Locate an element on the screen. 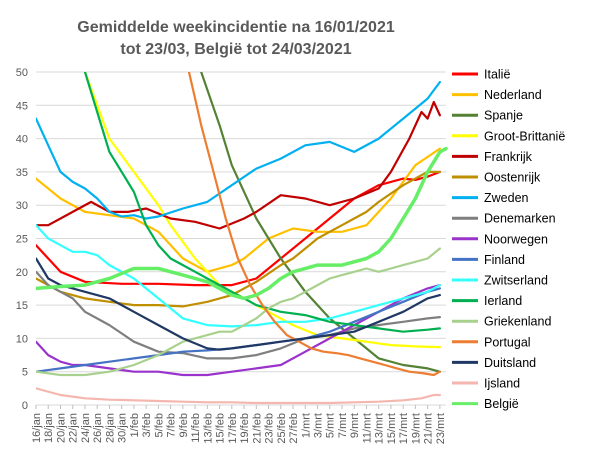 The height and width of the screenshot is (469, 595). x-tick-label: 19/feb is located at coordinates (245, 428).